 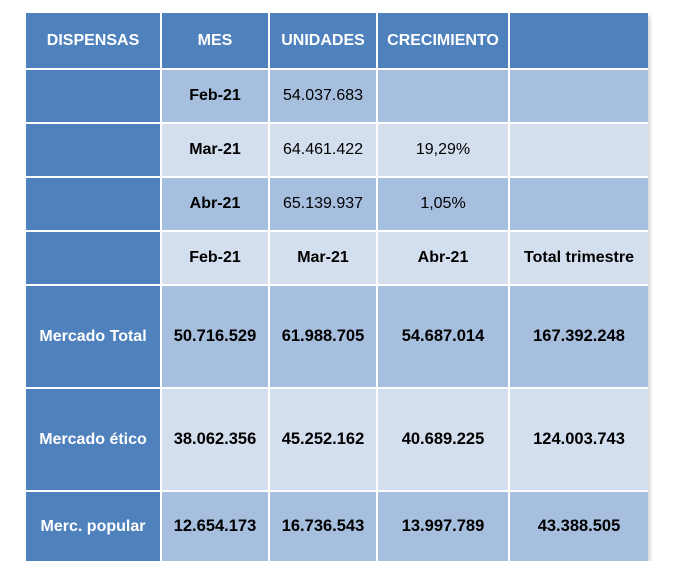 What do you see at coordinates (443, 336) in the screenshot?
I see `cell-value: 54.687.014` at bounding box center [443, 336].